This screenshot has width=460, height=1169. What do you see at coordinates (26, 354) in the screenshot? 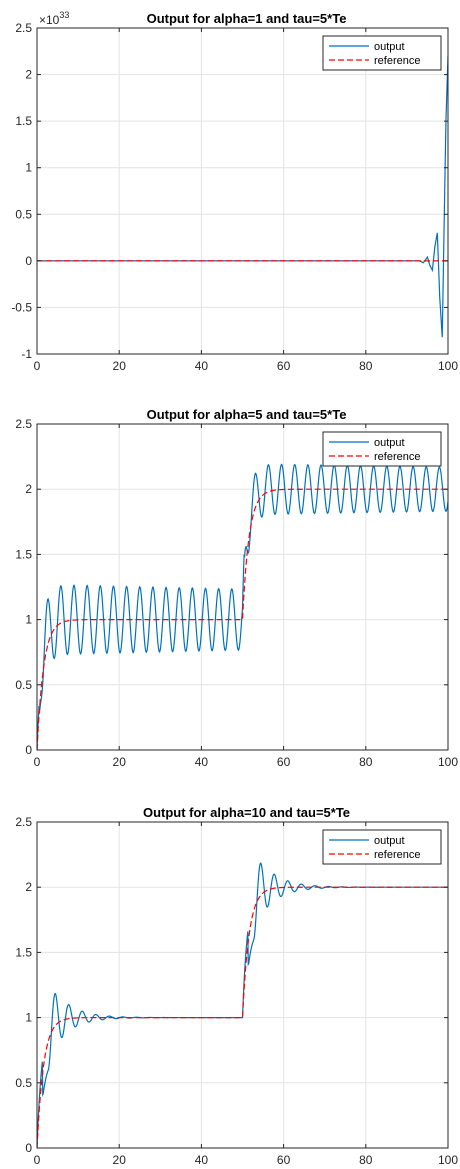
I see `y-tick-label: -1` at bounding box center [26, 354].